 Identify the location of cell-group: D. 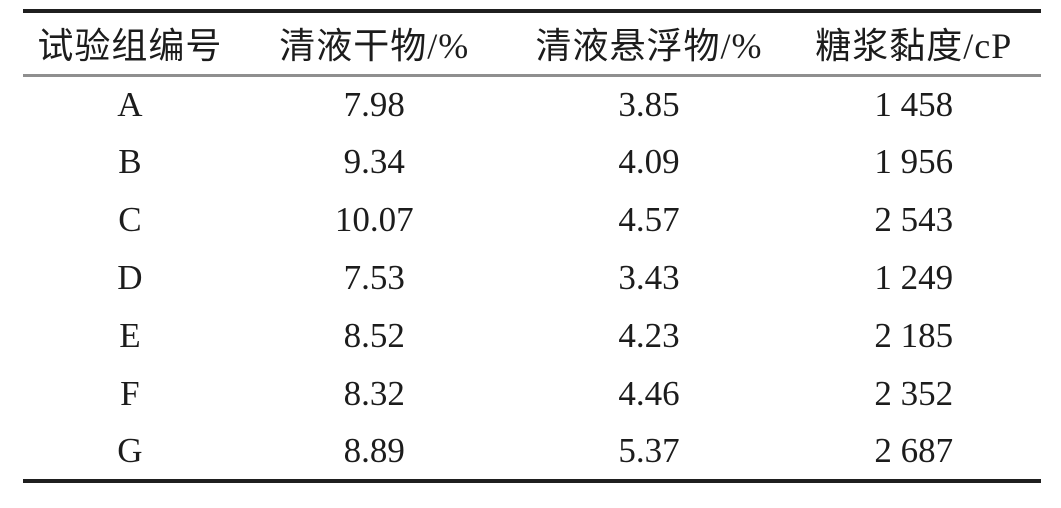
(130, 277).